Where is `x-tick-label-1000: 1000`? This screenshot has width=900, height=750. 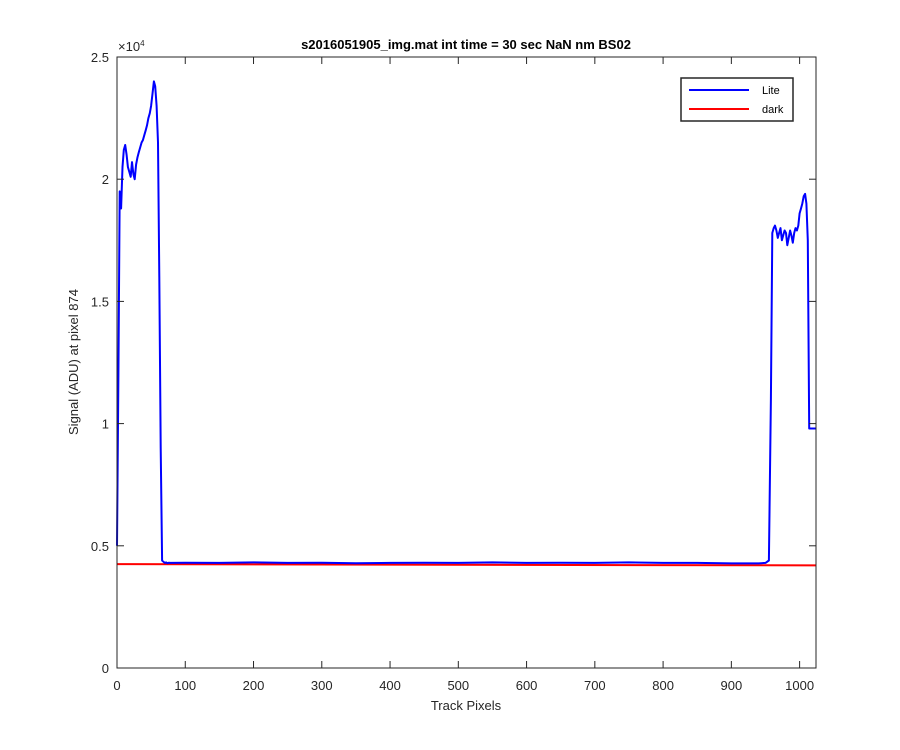
x-tick-label-1000: 1000 is located at coordinates (799, 685).